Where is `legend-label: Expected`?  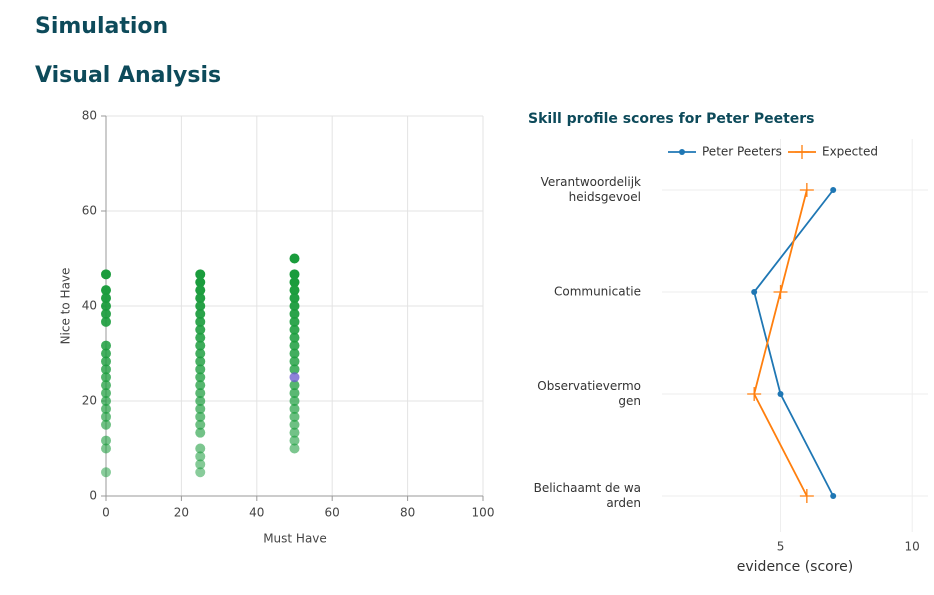
legend-label: Expected is located at coordinates (850, 152).